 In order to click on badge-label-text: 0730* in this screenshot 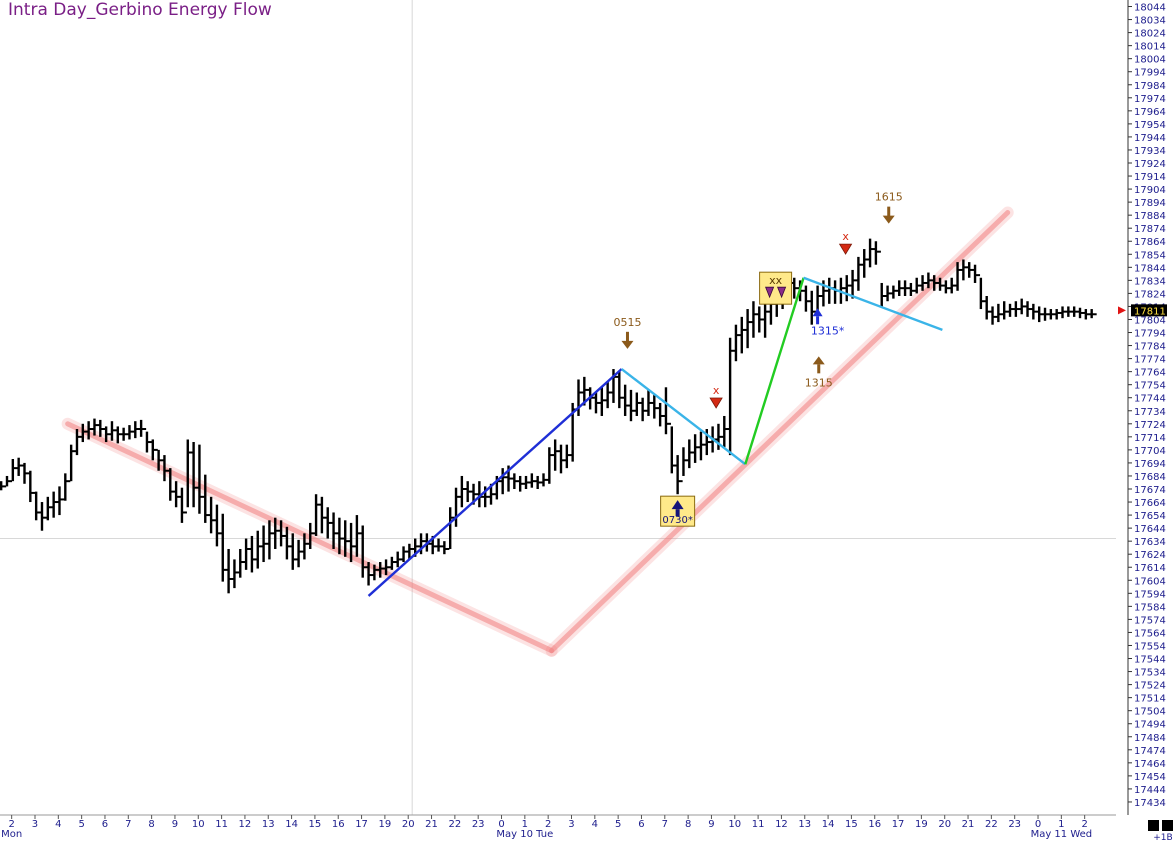, I will do `click(677, 520)`.